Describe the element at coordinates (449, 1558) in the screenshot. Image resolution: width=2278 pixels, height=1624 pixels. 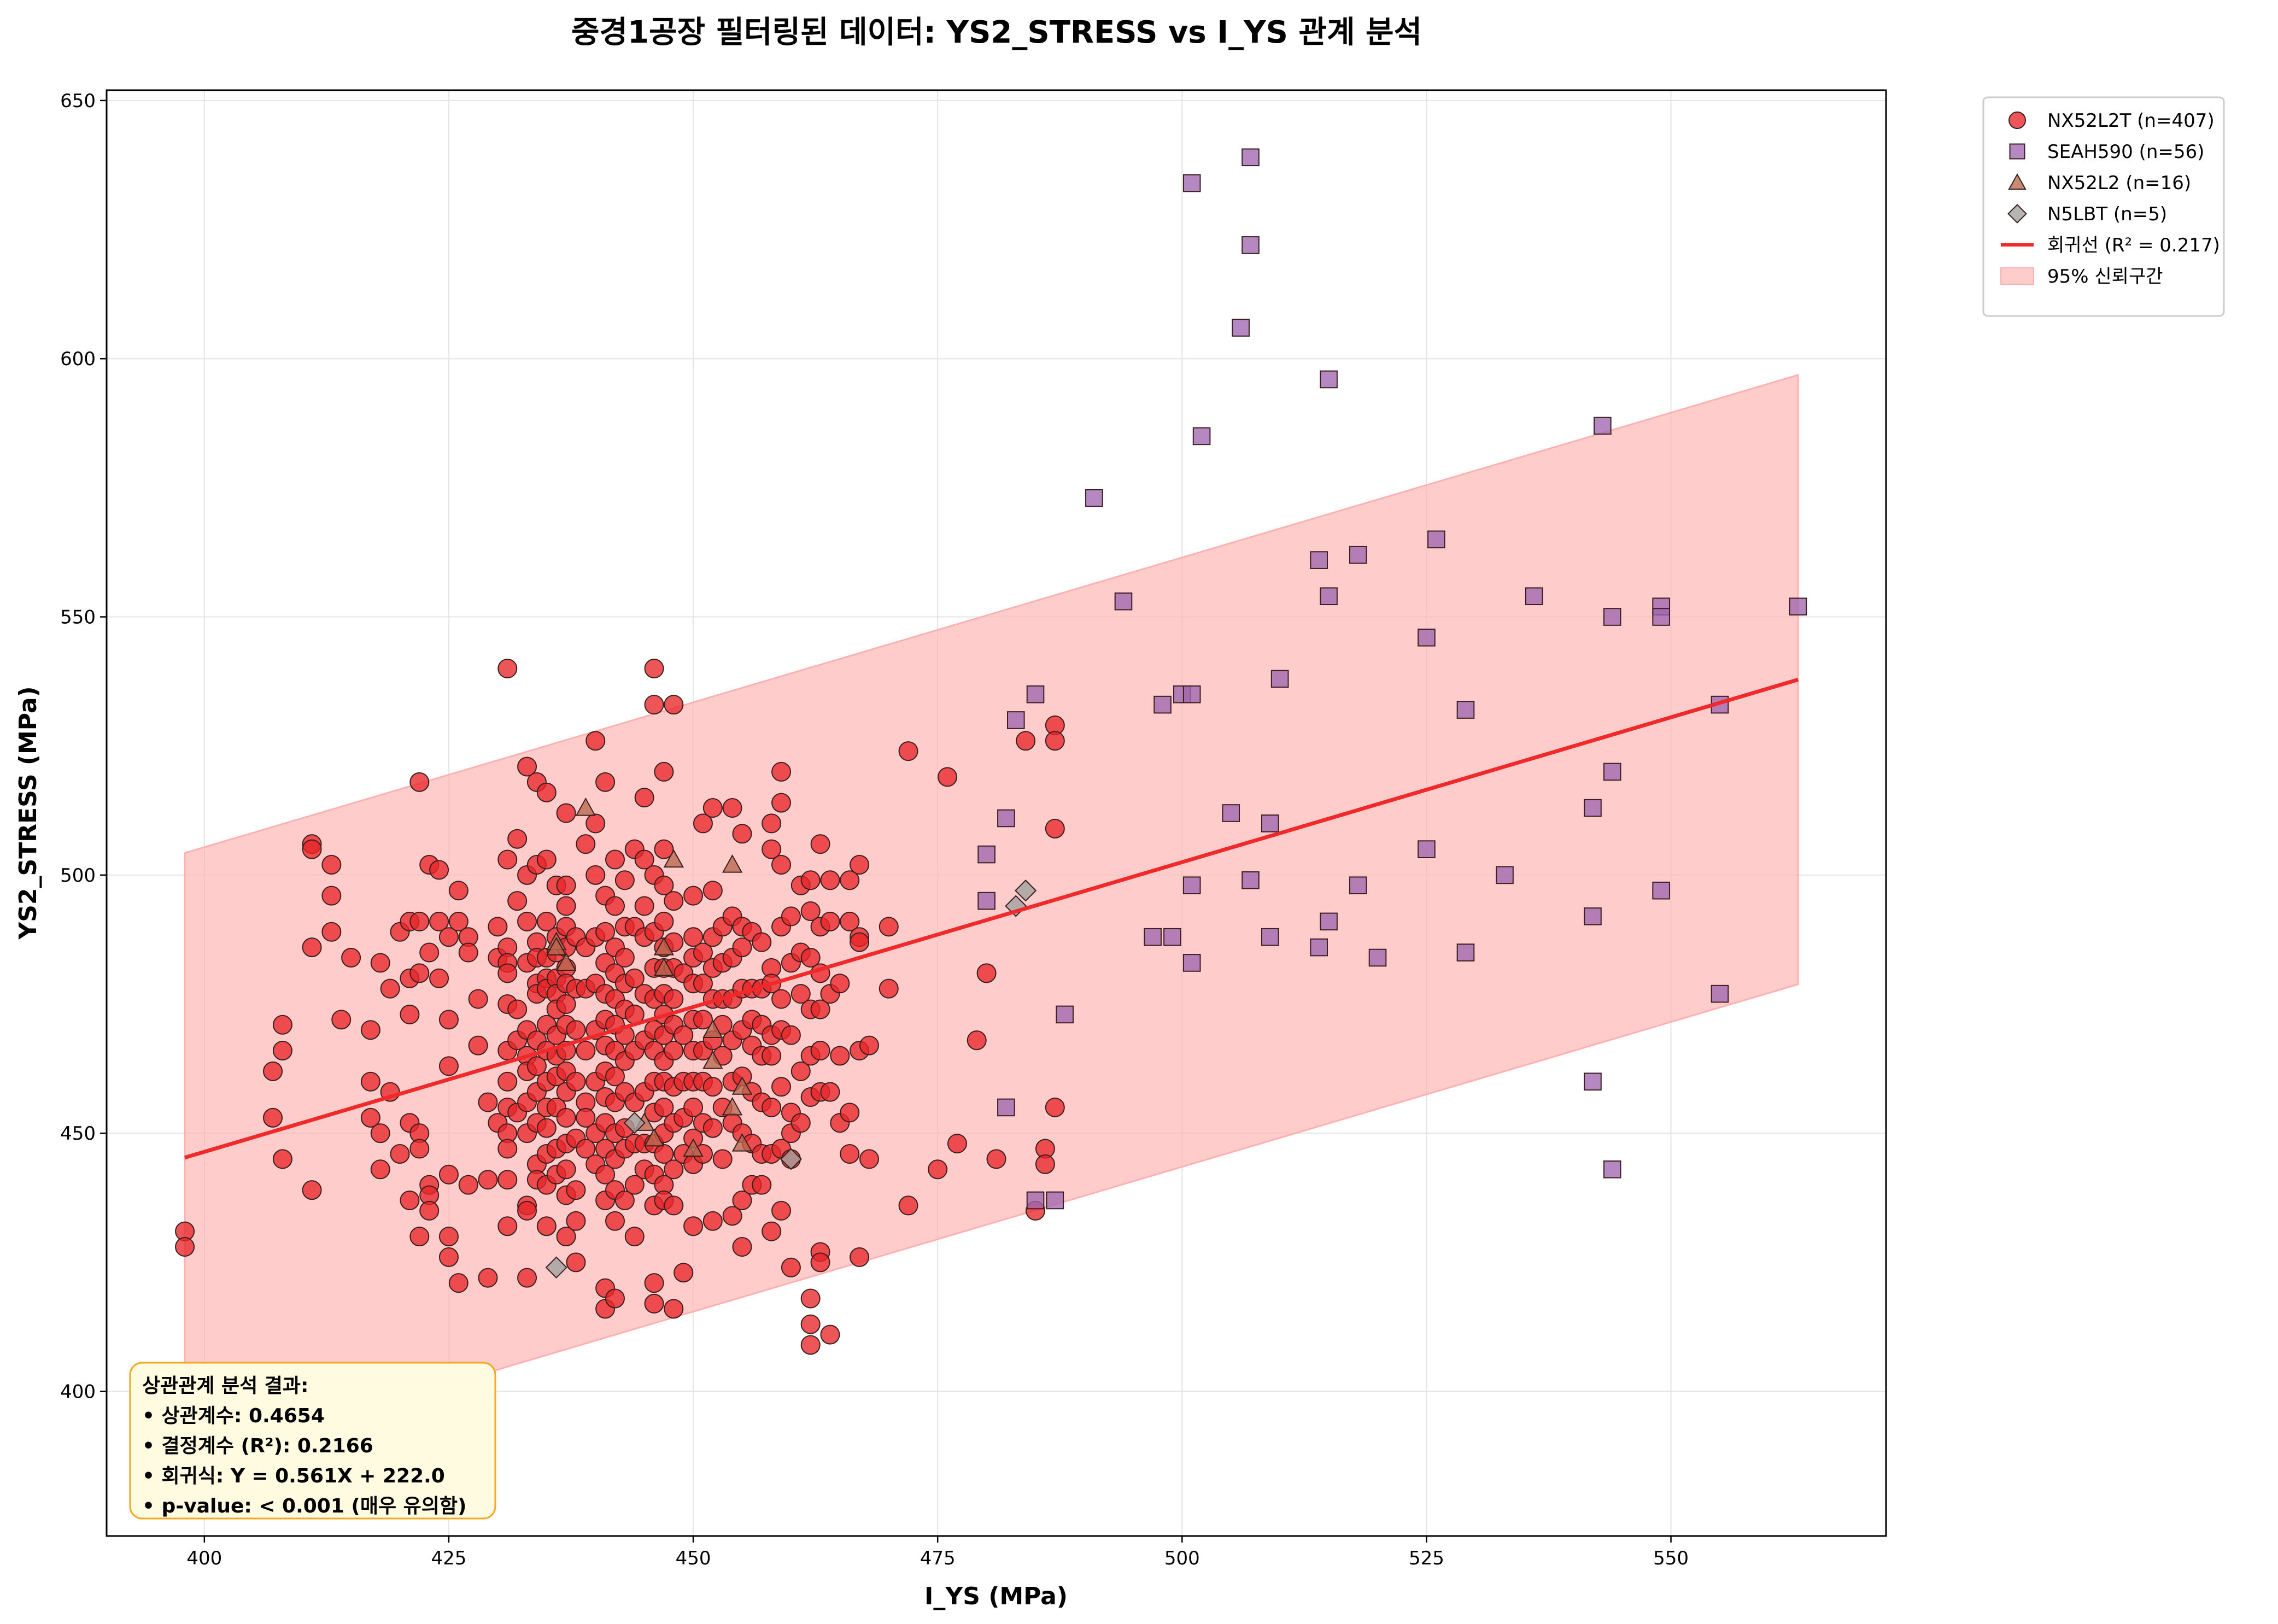
I see `x-tick-label: 425` at that location.